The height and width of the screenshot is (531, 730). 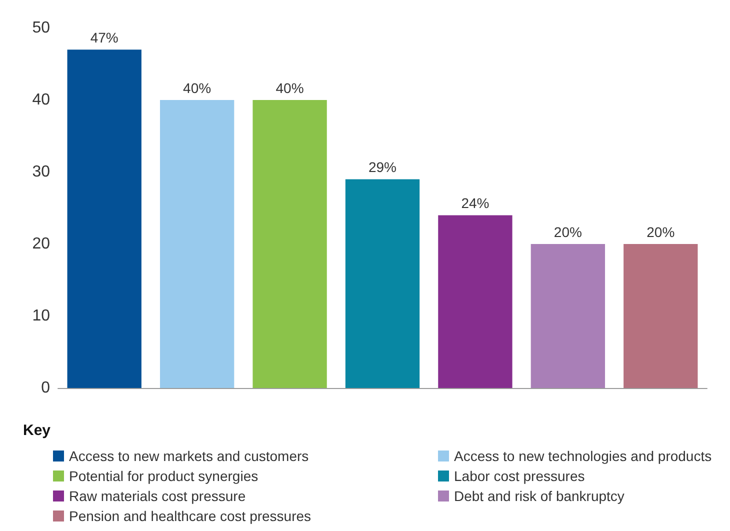 I want to click on data-label: 24%, so click(x=475, y=203).